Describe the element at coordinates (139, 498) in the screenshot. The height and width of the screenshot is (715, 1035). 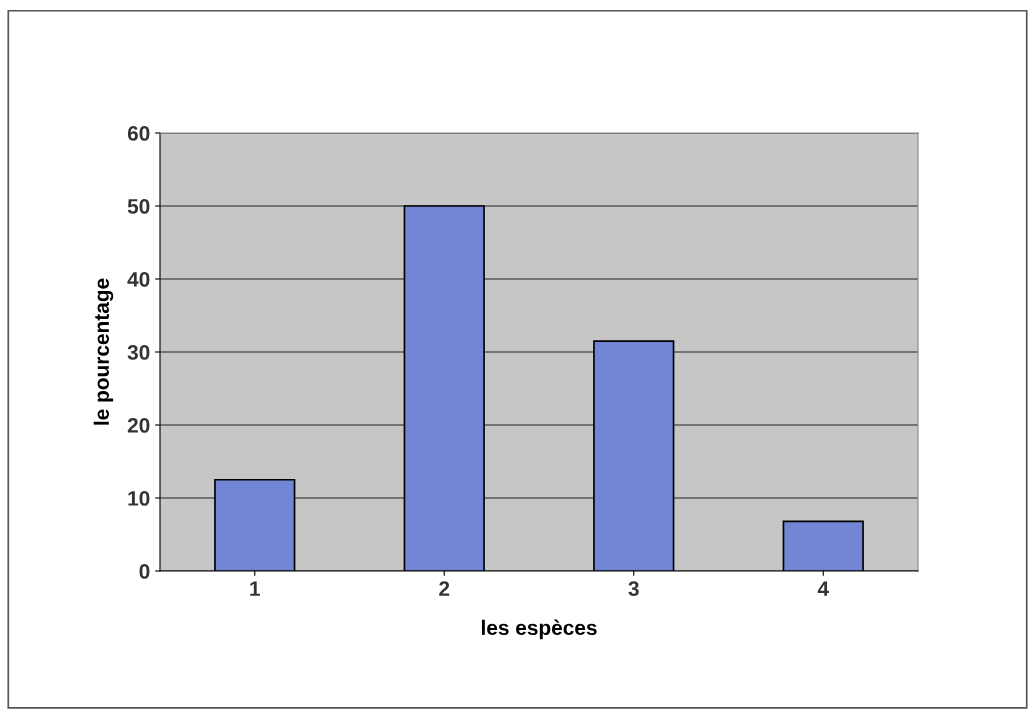
I see `y-tick-label: 10` at that location.